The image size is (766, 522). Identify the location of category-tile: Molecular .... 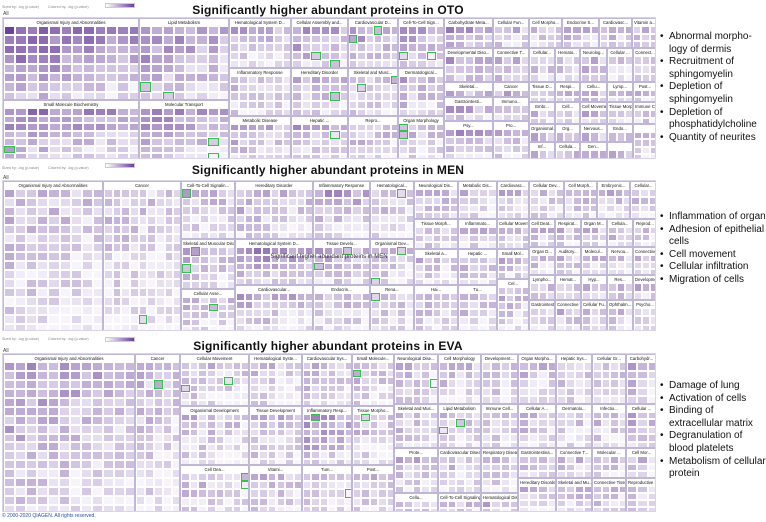
(609, 463).